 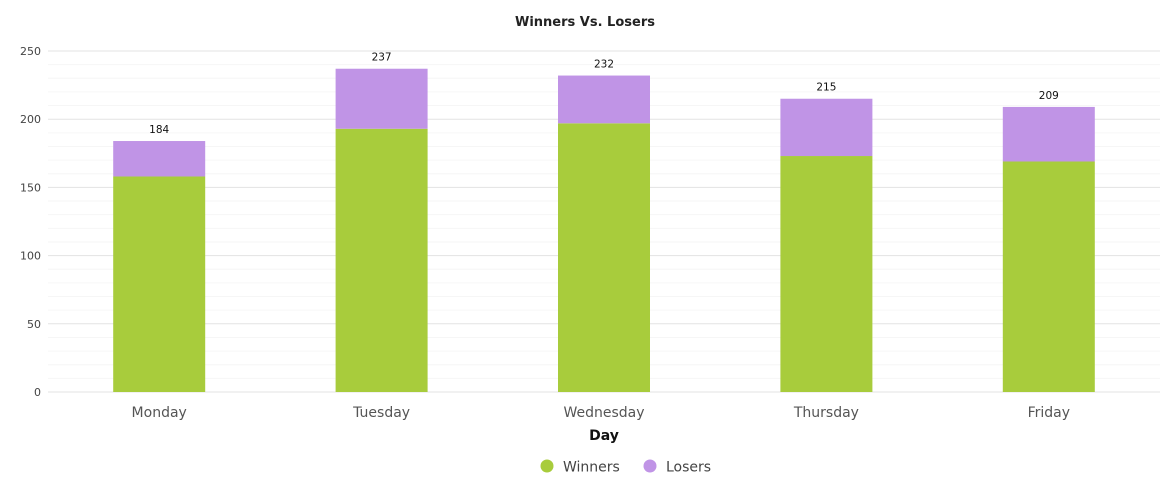 What do you see at coordinates (30, 256) in the screenshot?
I see `y-tick-label: 100` at bounding box center [30, 256].